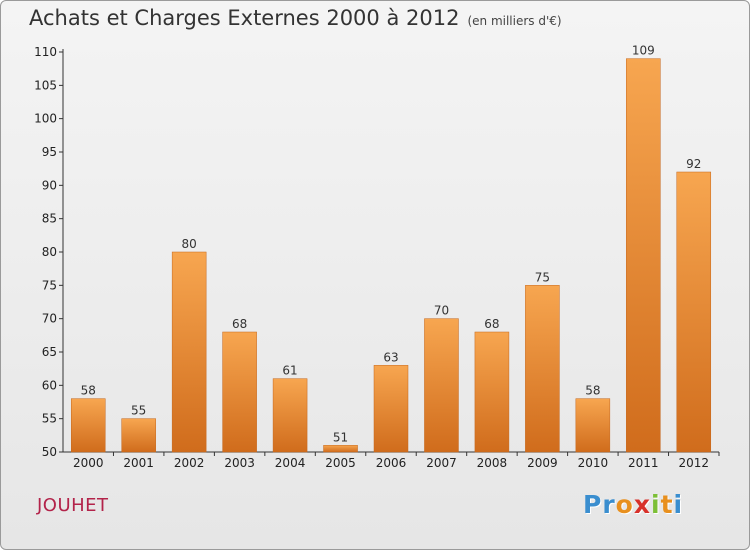 The image size is (750, 550). What do you see at coordinates (593, 463) in the screenshot?
I see `x-tick-label-2010: 2010` at bounding box center [593, 463].